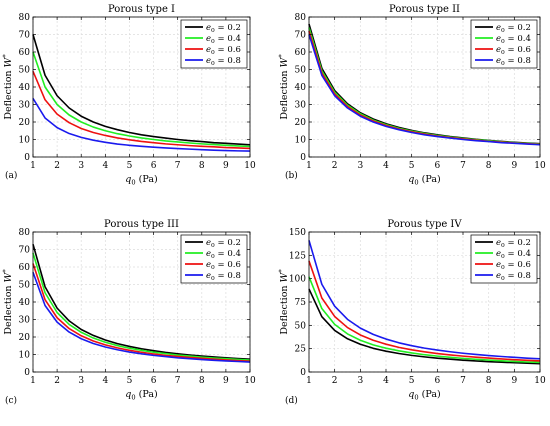 This screenshot has width=550, height=426. Describe the element at coordinates (297, 256) in the screenshot. I see `y-tick-label: 125` at that location.